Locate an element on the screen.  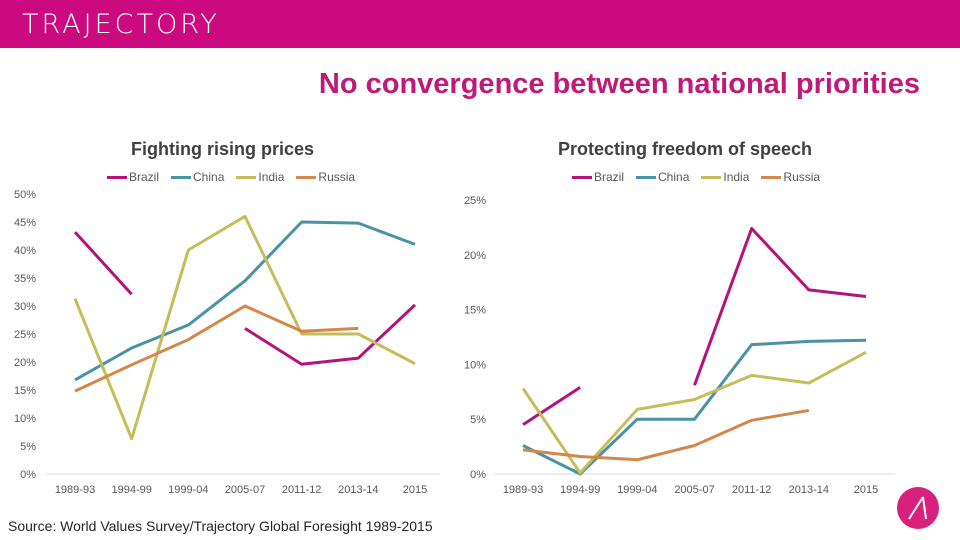
chart-title-prices: Fighting rising prices is located at coordinates (223, 149).